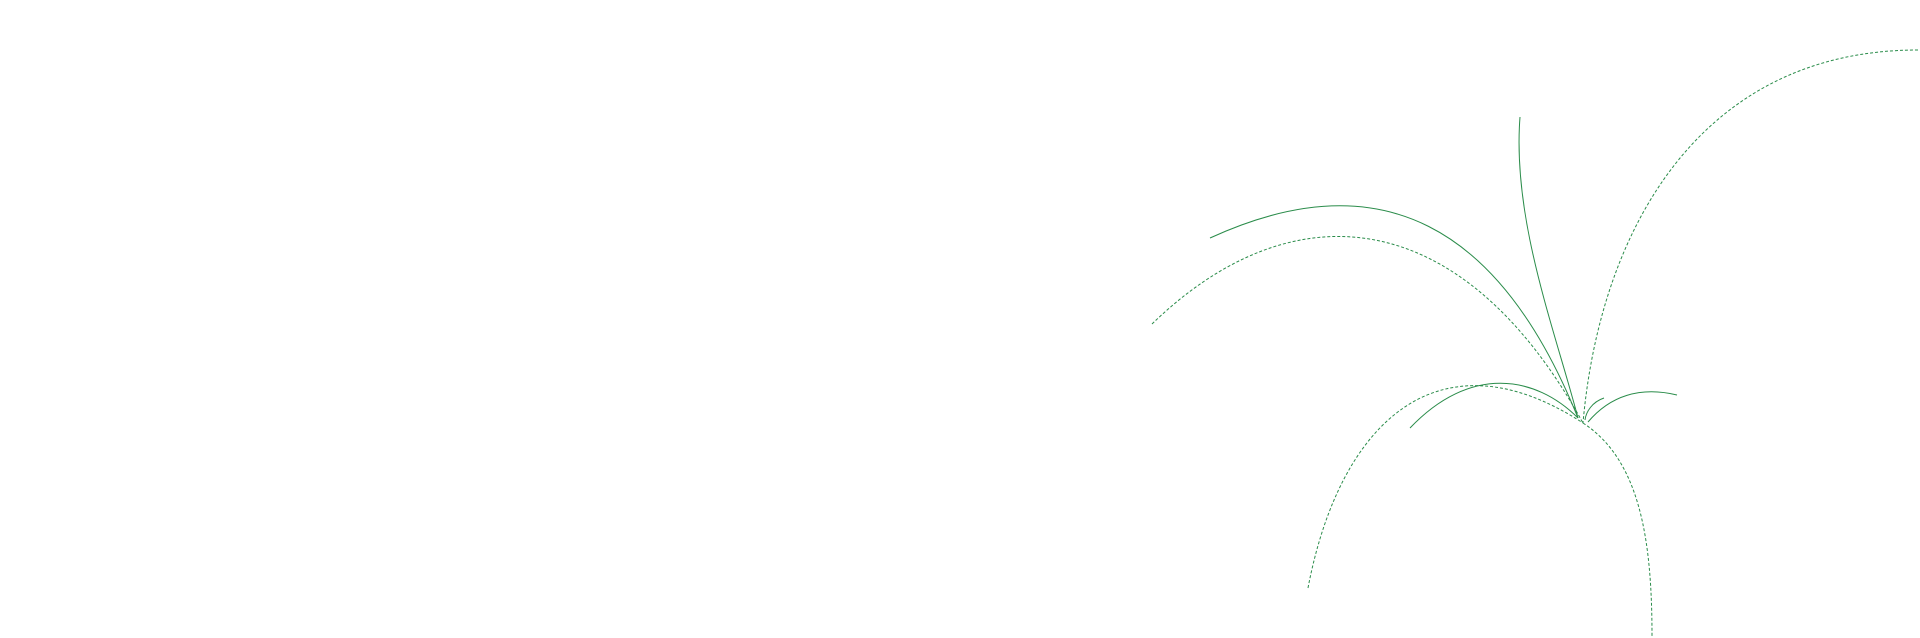 The height and width of the screenshot is (638, 1920). What do you see at coordinates (1494, 405) in the screenshot?
I see `solid-arc-small-left` at bounding box center [1494, 405].